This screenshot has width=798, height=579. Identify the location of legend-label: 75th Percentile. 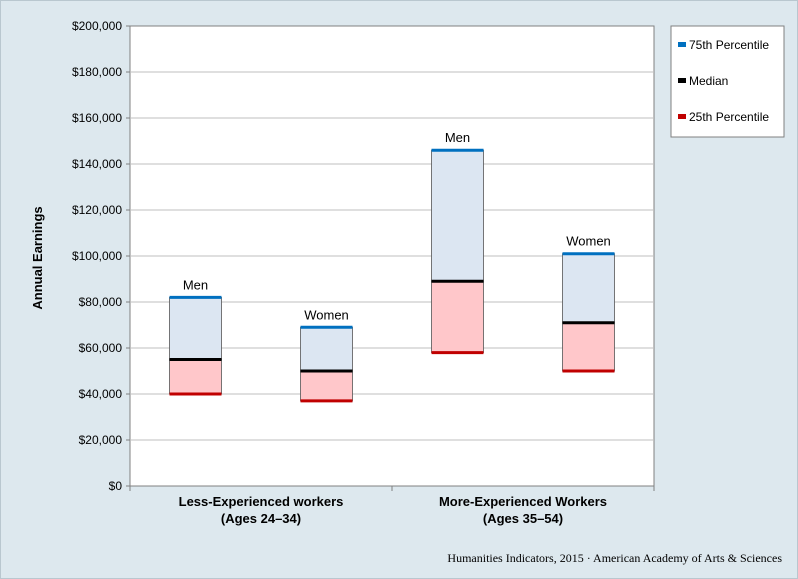
(729, 45).